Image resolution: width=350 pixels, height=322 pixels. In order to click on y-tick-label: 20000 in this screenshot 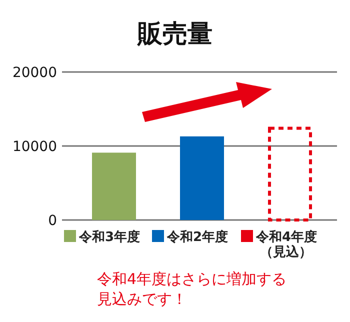, I will do `click(34, 72)`.